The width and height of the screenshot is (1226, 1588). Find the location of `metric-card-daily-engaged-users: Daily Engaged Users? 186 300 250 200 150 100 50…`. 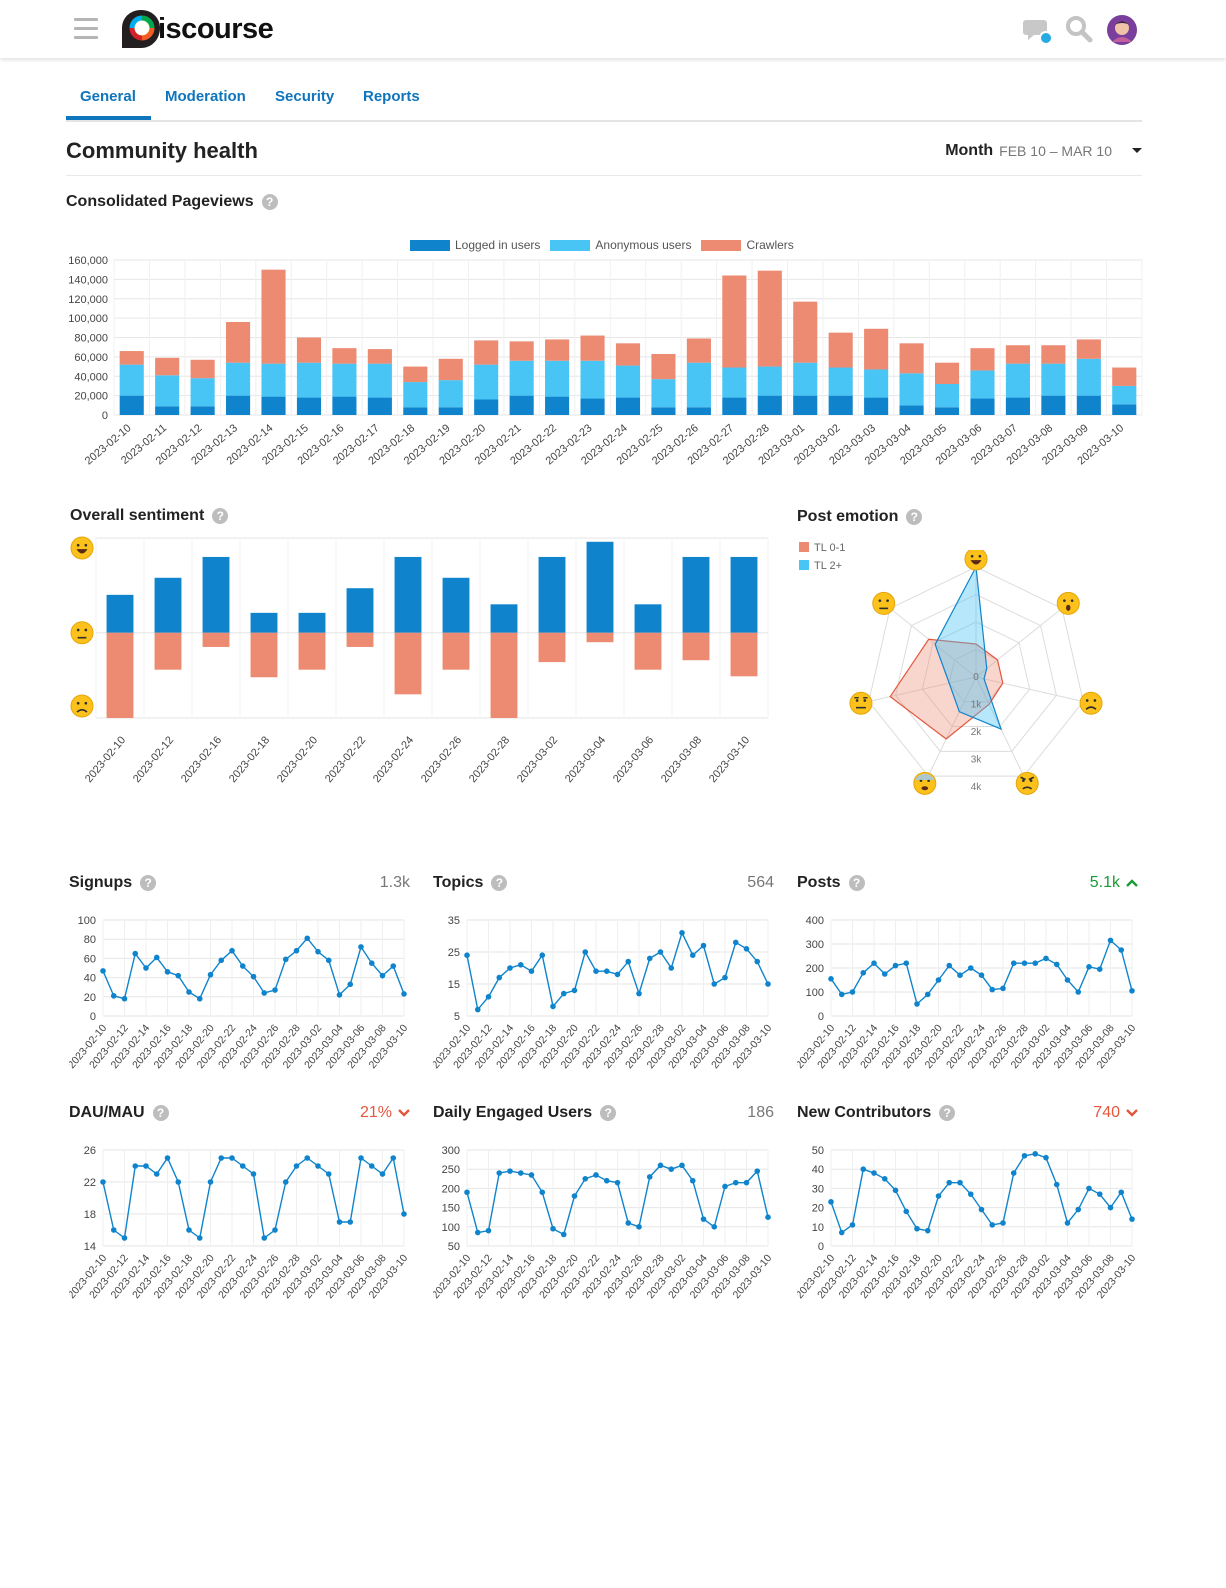

metric-card-daily-engaged-users: Daily Engaged Users? 186 300 250 200 150 100 50… is located at coordinates (605, 1211).